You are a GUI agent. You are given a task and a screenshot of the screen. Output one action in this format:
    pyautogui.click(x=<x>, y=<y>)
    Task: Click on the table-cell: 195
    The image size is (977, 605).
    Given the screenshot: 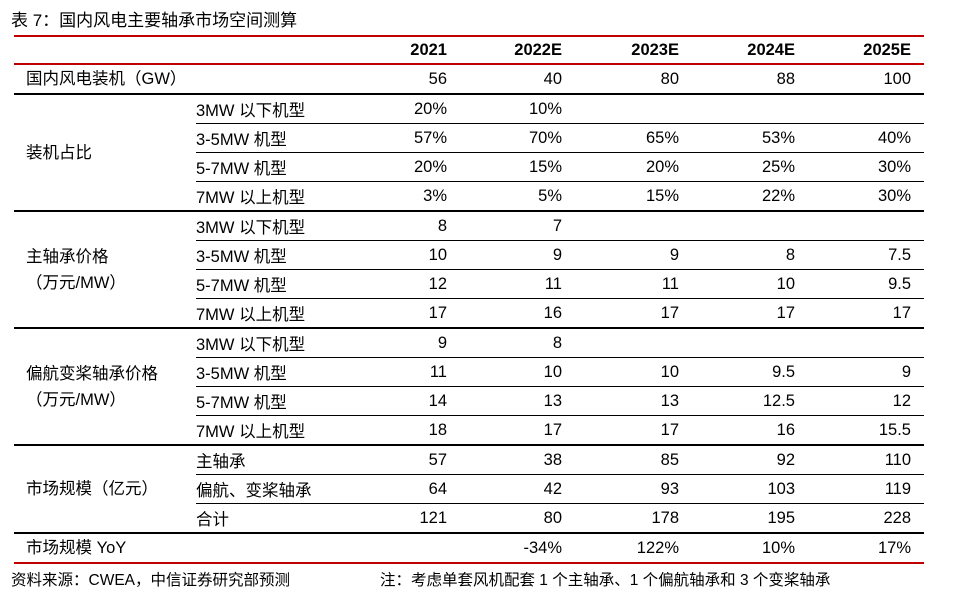 What is the action you would take?
    pyautogui.click(x=737, y=518)
    